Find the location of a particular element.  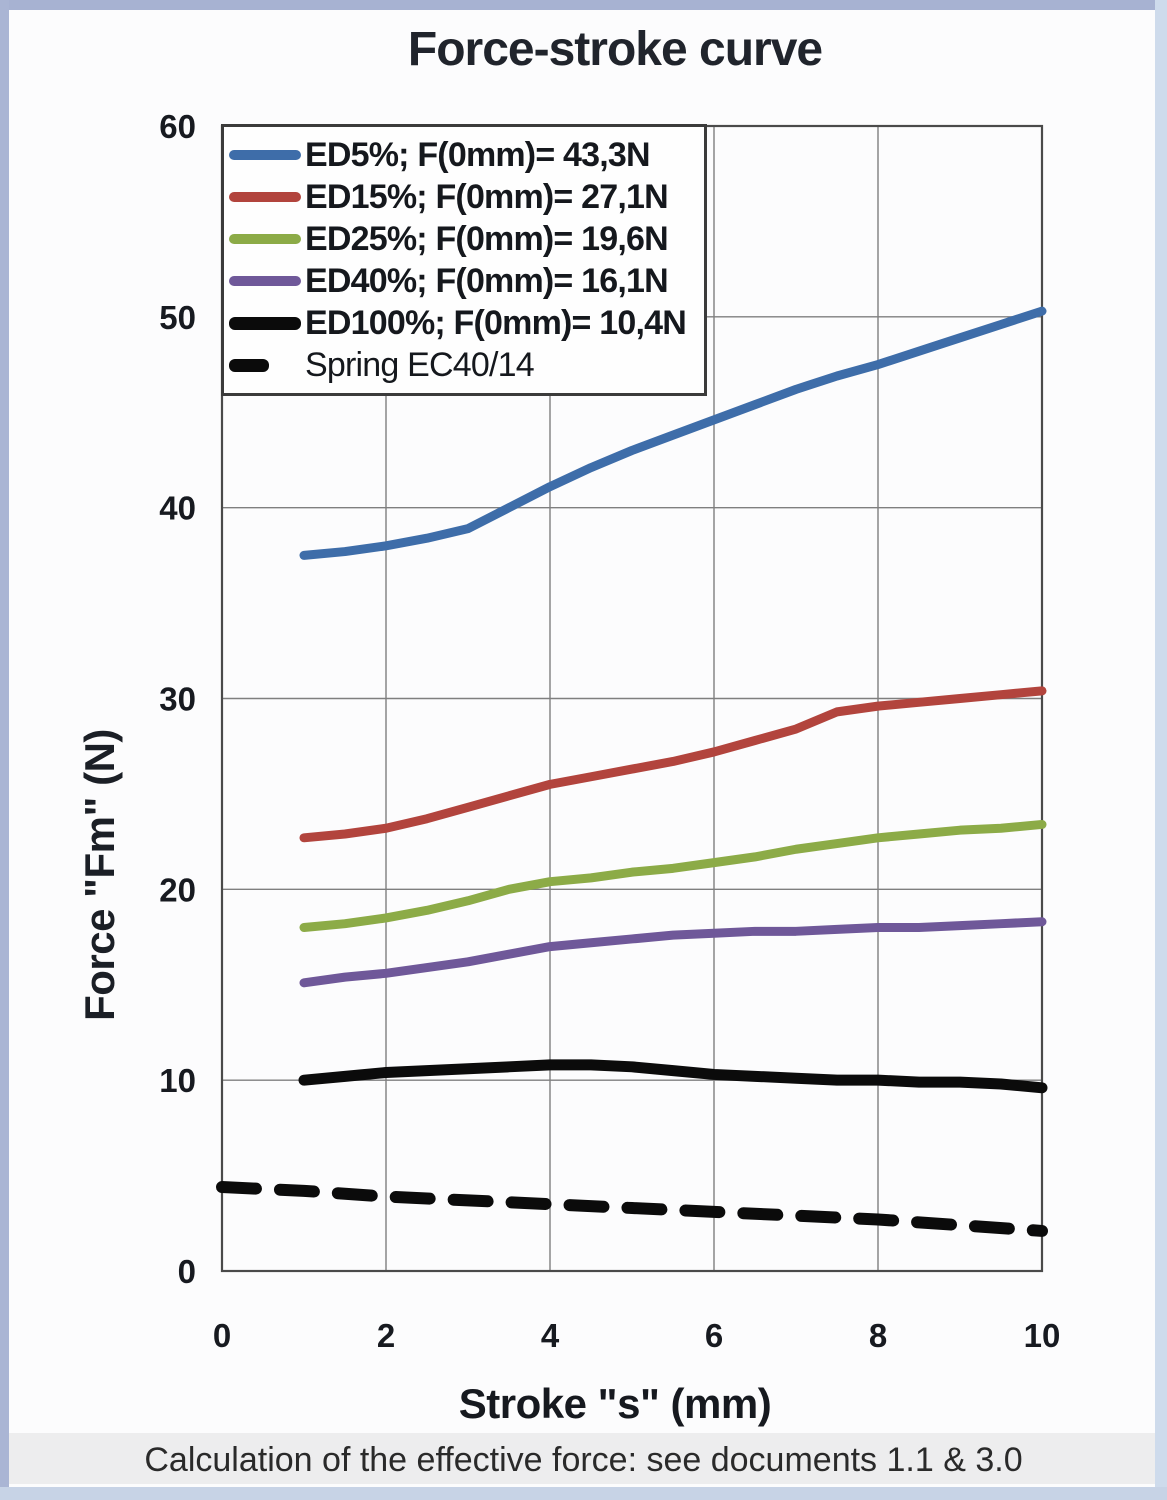

page-border-left is located at coordinates (4, 750).